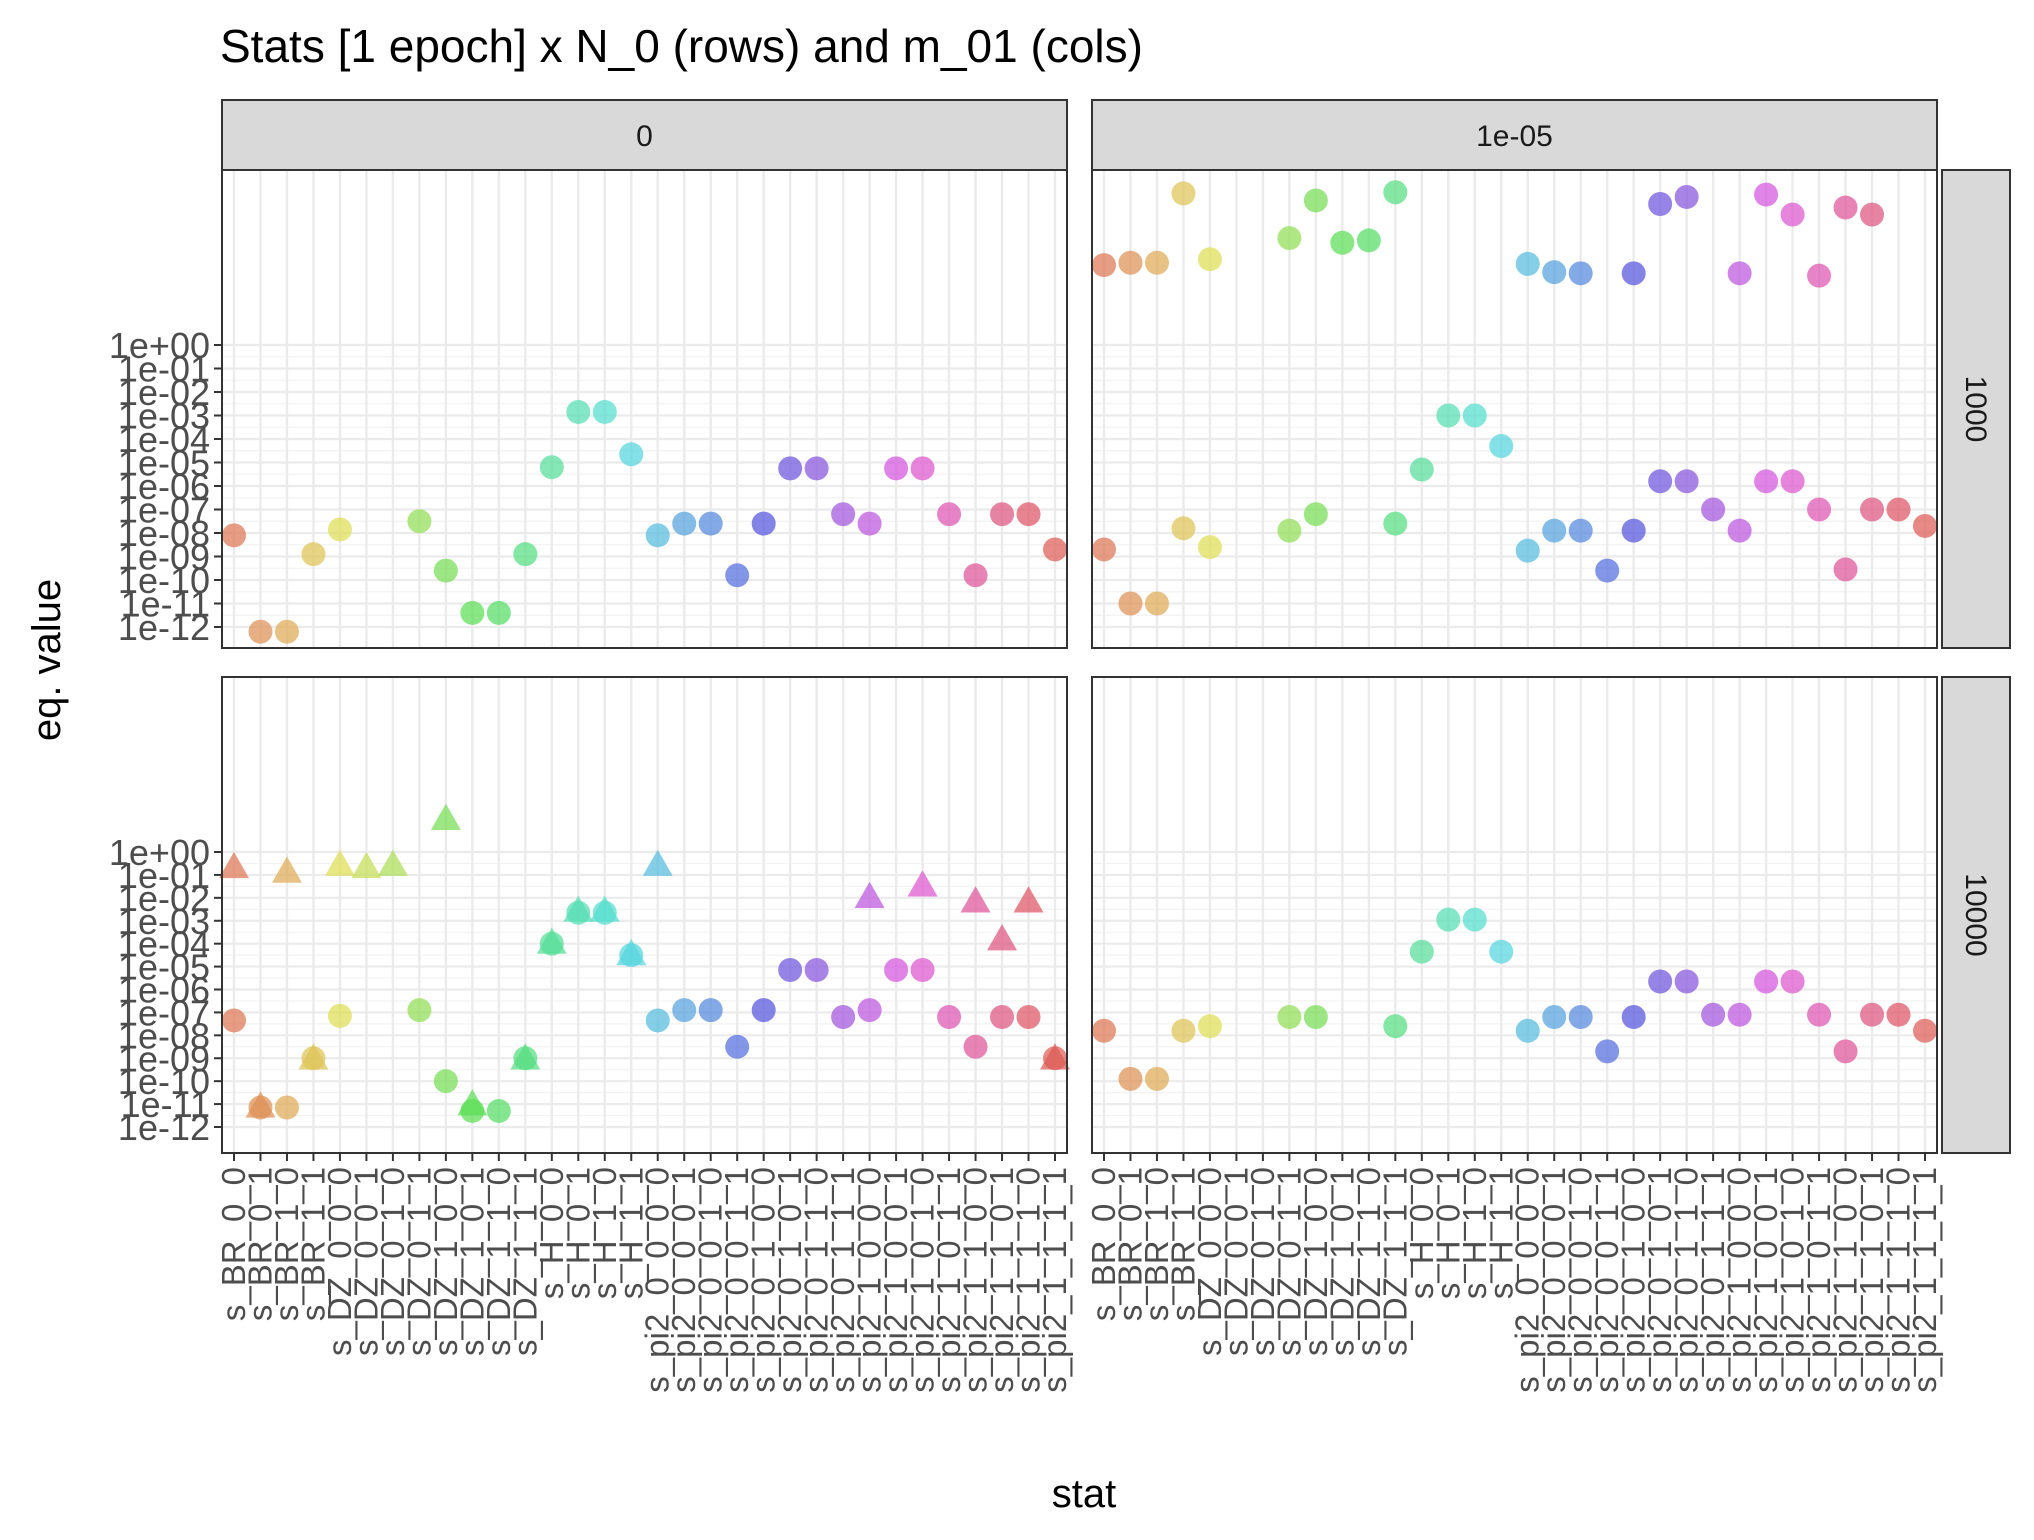  I want to click on y-tick-label: 1e-01, so click(164, 369).